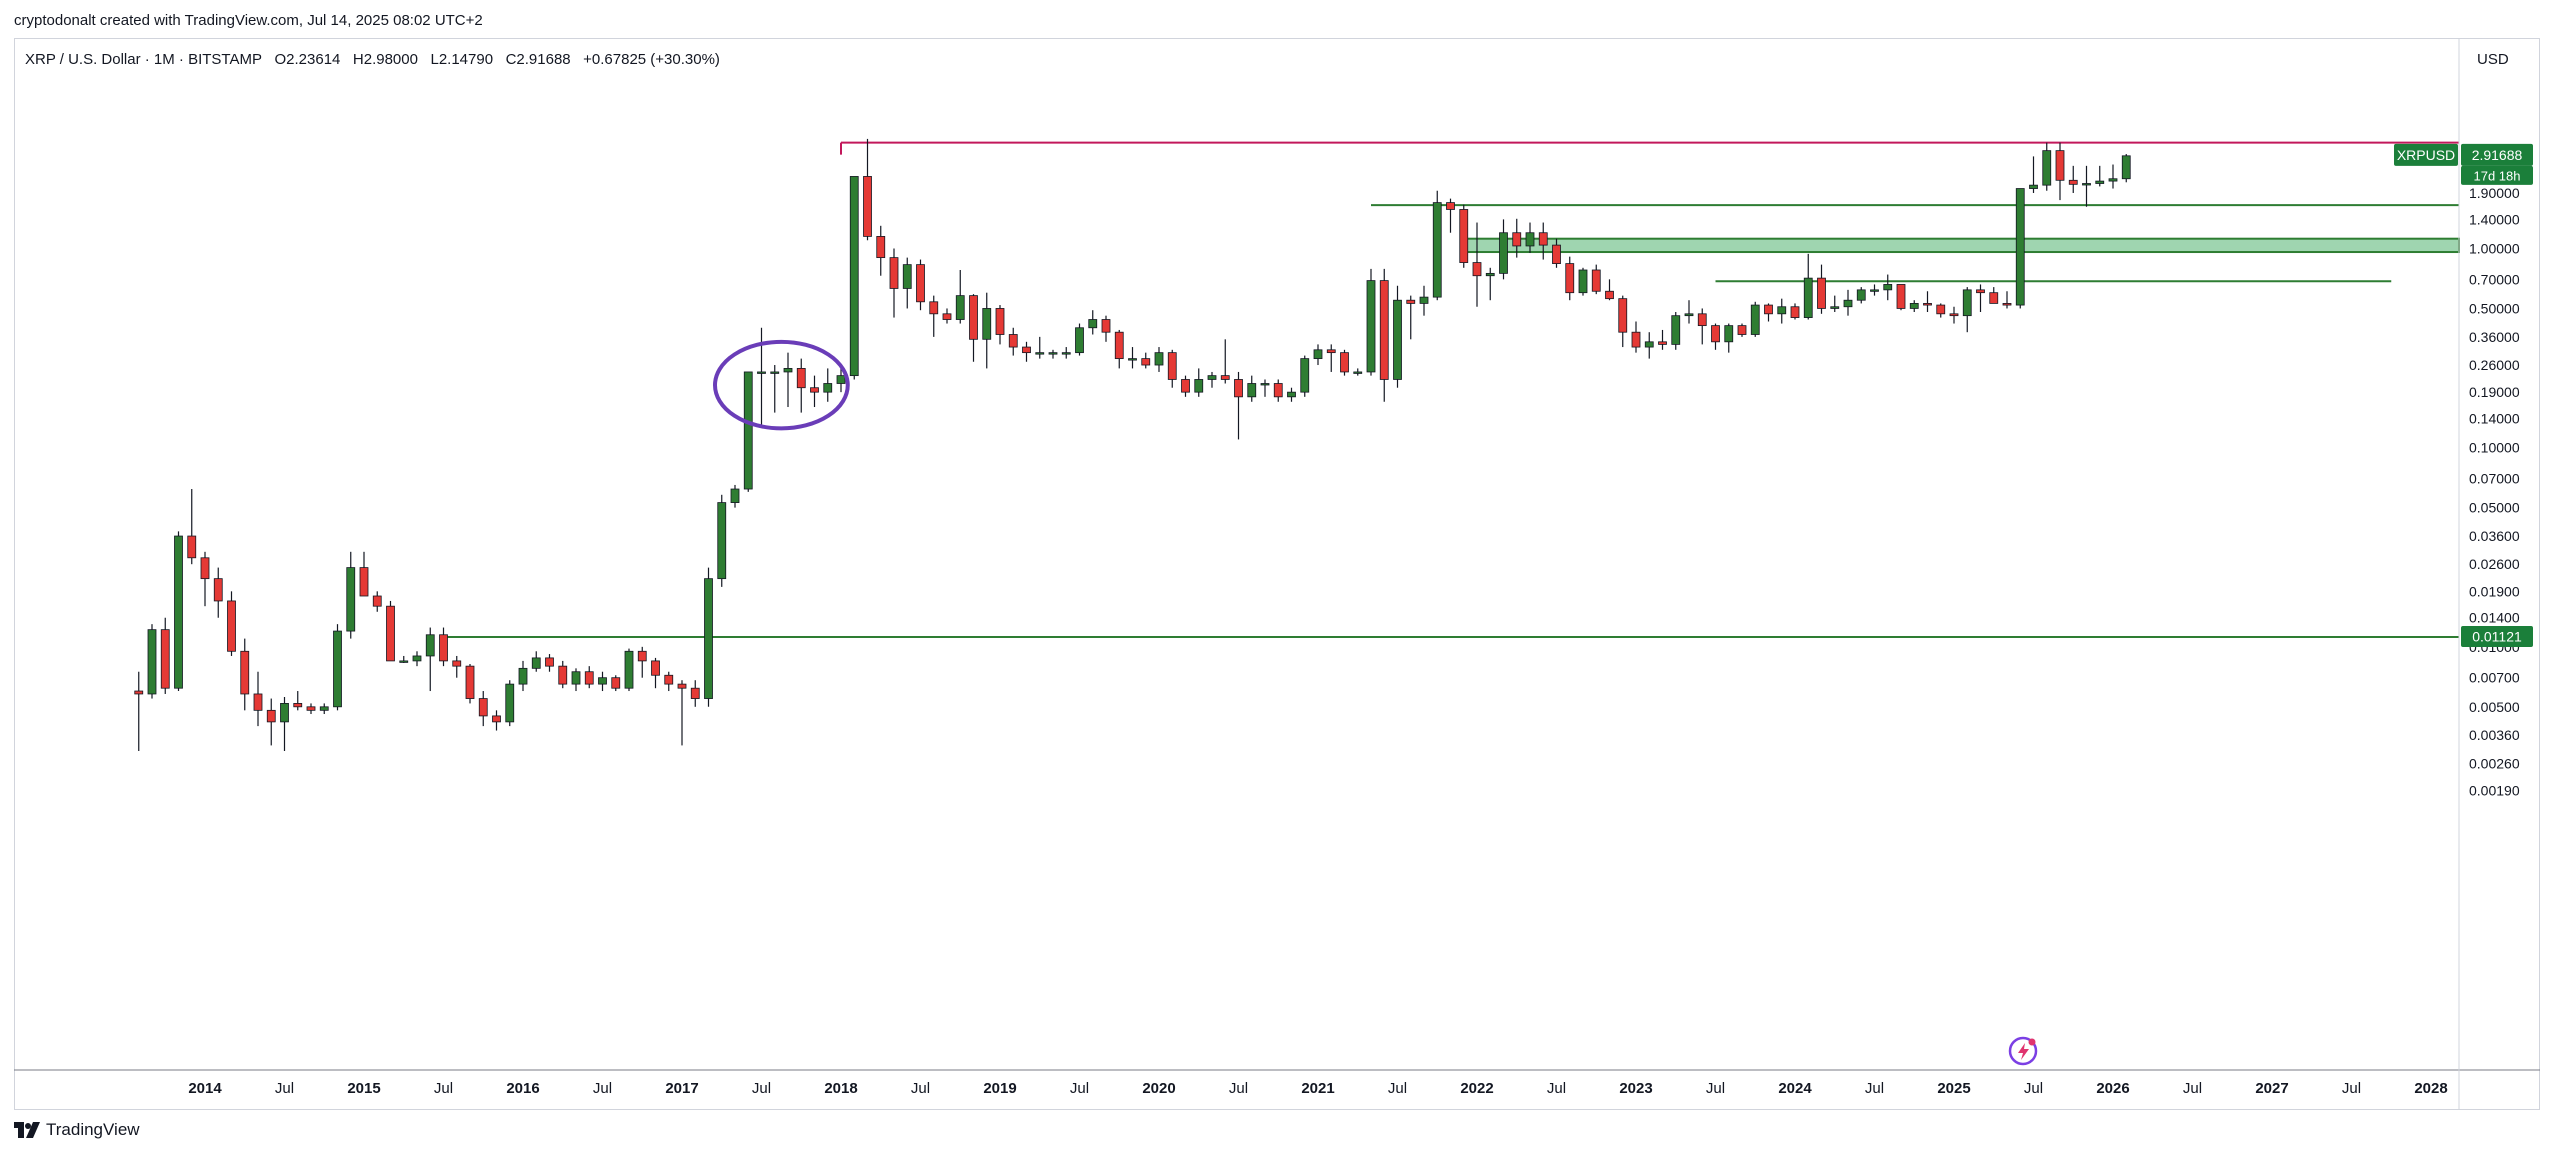  What do you see at coordinates (1961, 245) in the screenshot?
I see `demand-zone` at bounding box center [1961, 245].